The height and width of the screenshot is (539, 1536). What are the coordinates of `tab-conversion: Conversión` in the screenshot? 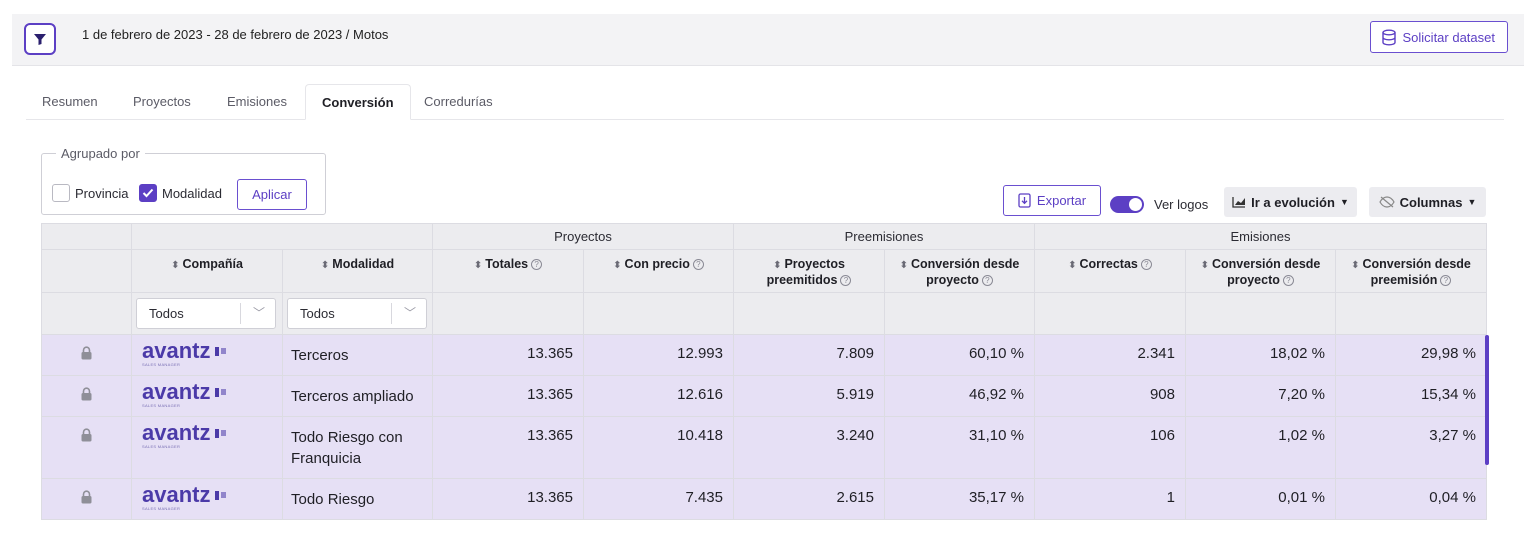 It's located at (358, 102).